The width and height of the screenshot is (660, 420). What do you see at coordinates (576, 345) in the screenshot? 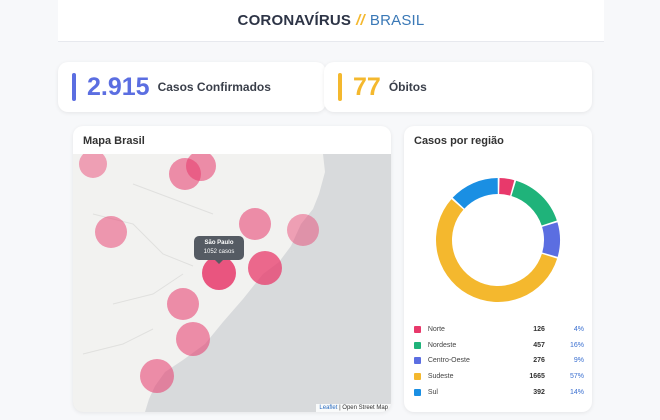
I see `legend-percent: 16%` at bounding box center [576, 345].